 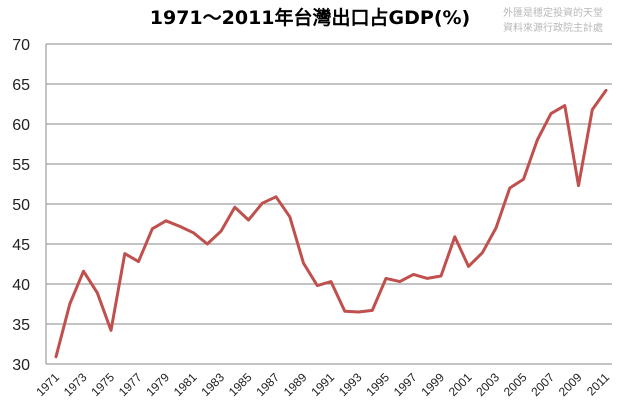 I want to click on y-tick-label: 70, so click(x=21, y=45).